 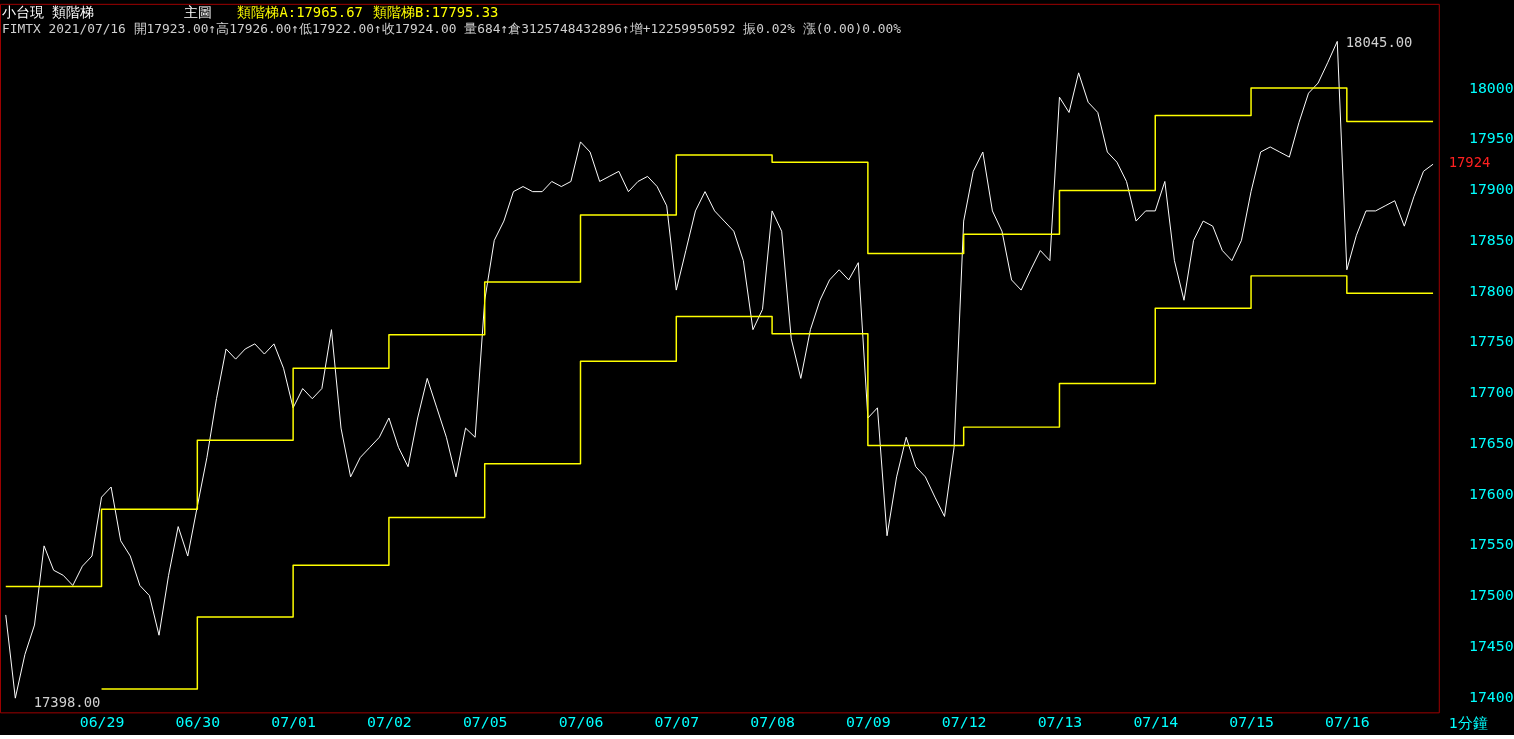 What do you see at coordinates (1060, 721) in the screenshot?
I see `x-tick-label: 07/13` at bounding box center [1060, 721].